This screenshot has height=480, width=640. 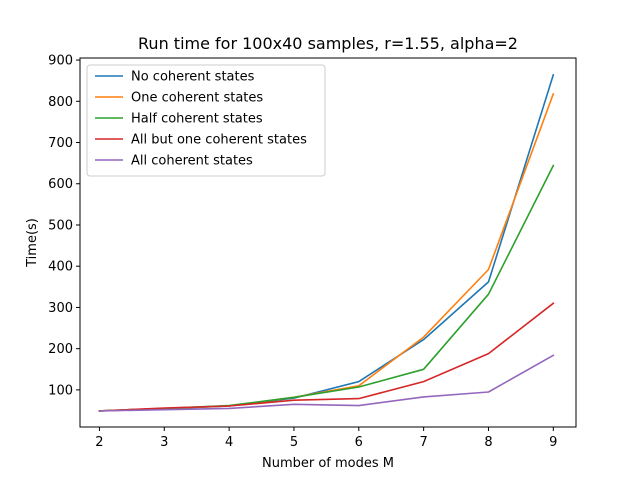 What do you see at coordinates (60, 225) in the screenshot?
I see `y-tick-label: 500` at bounding box center [60, 225].